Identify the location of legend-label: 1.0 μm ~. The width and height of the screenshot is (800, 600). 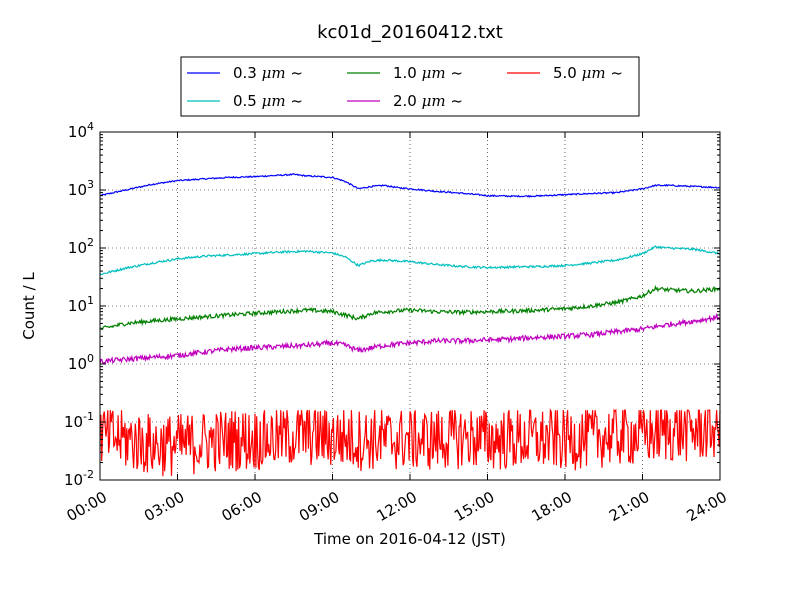
(428, 73).